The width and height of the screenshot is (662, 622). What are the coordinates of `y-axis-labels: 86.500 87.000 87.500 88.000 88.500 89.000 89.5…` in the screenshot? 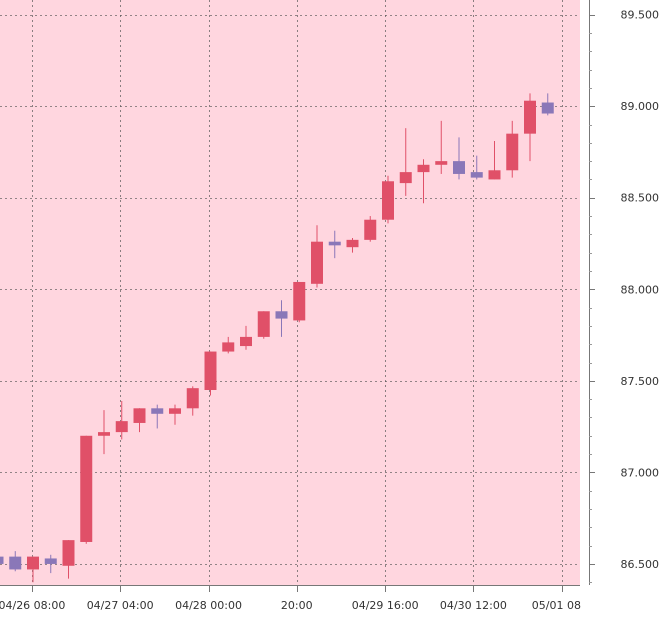 It's located at (640, 290).